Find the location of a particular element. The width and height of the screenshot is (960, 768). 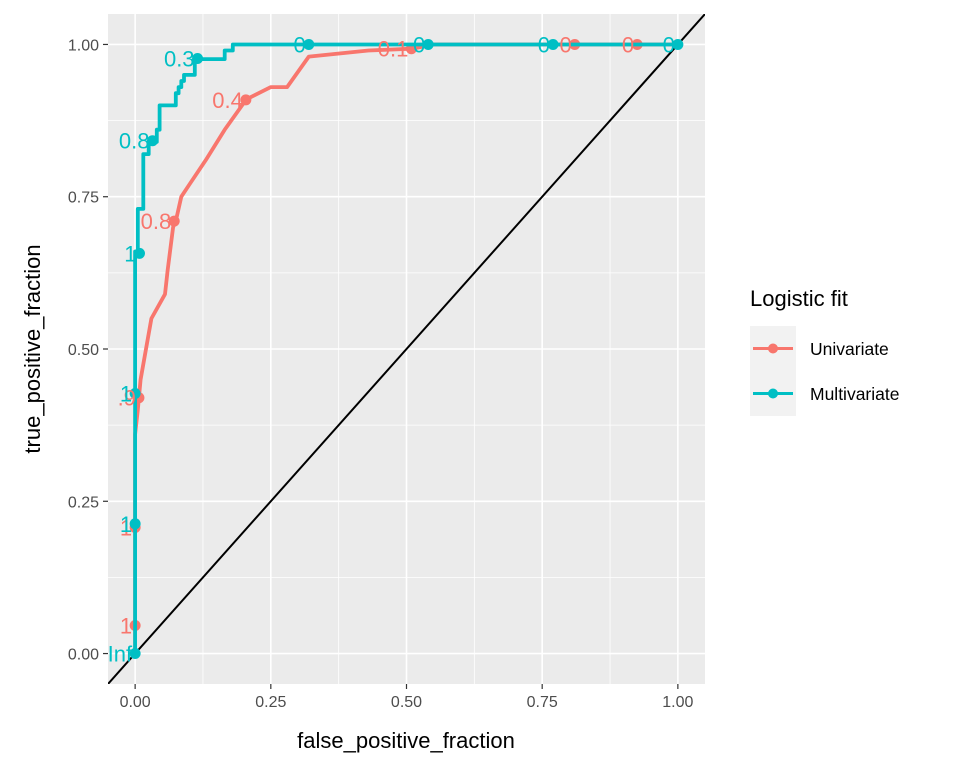

multivariate-cutoff-label: Inf is located at coordinates (120, 654).